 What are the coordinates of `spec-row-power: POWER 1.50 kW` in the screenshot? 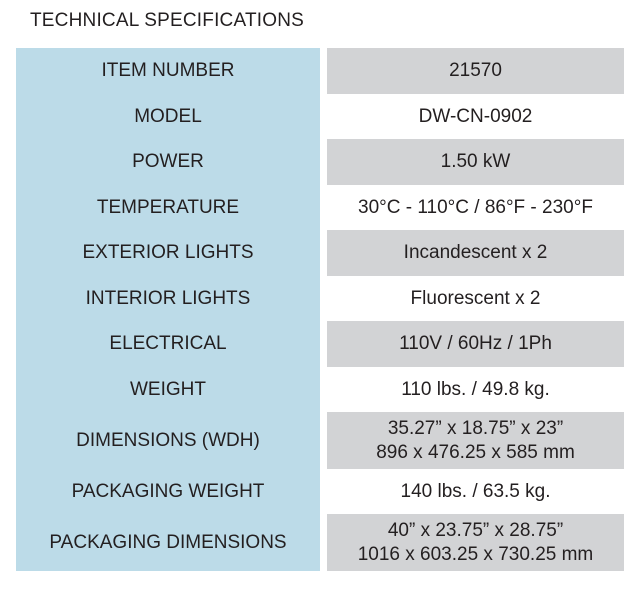 It's located at (320, 162).